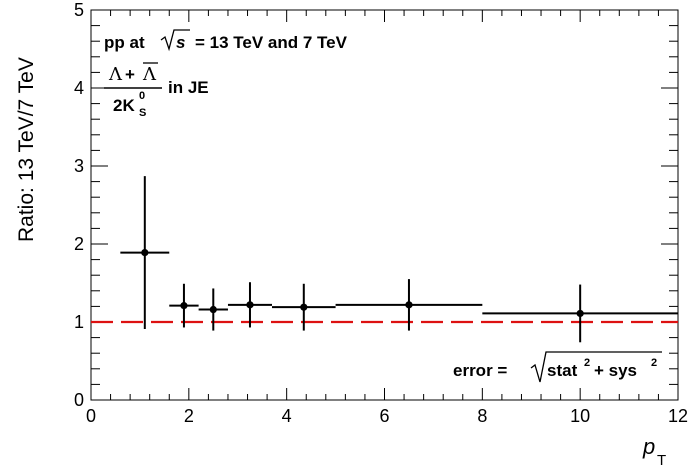  What do you see at coordinates (480, 370) in the screenshot?
I see `error-prefix: error =` at bounding box center [480, 370].